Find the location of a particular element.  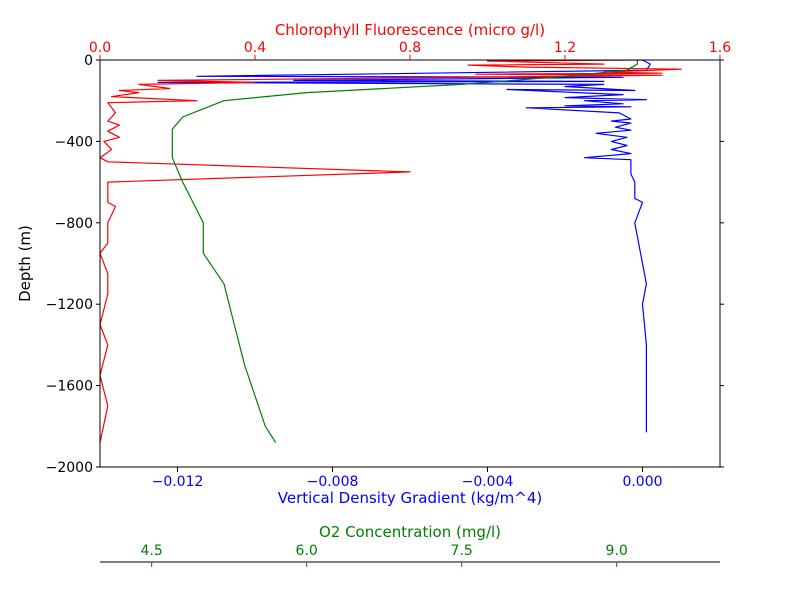

o2-tick-label: 6.0 is located at coordinates (307, 551).